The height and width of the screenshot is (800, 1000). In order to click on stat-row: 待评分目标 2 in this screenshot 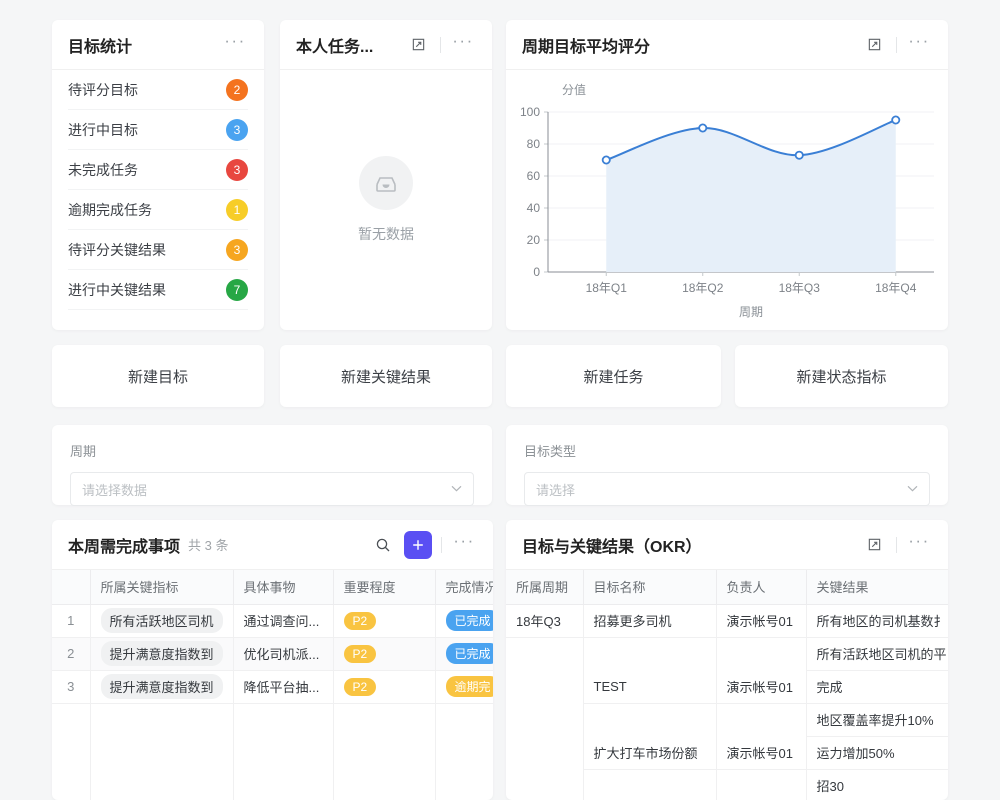, I will do `click(158, 90)`.